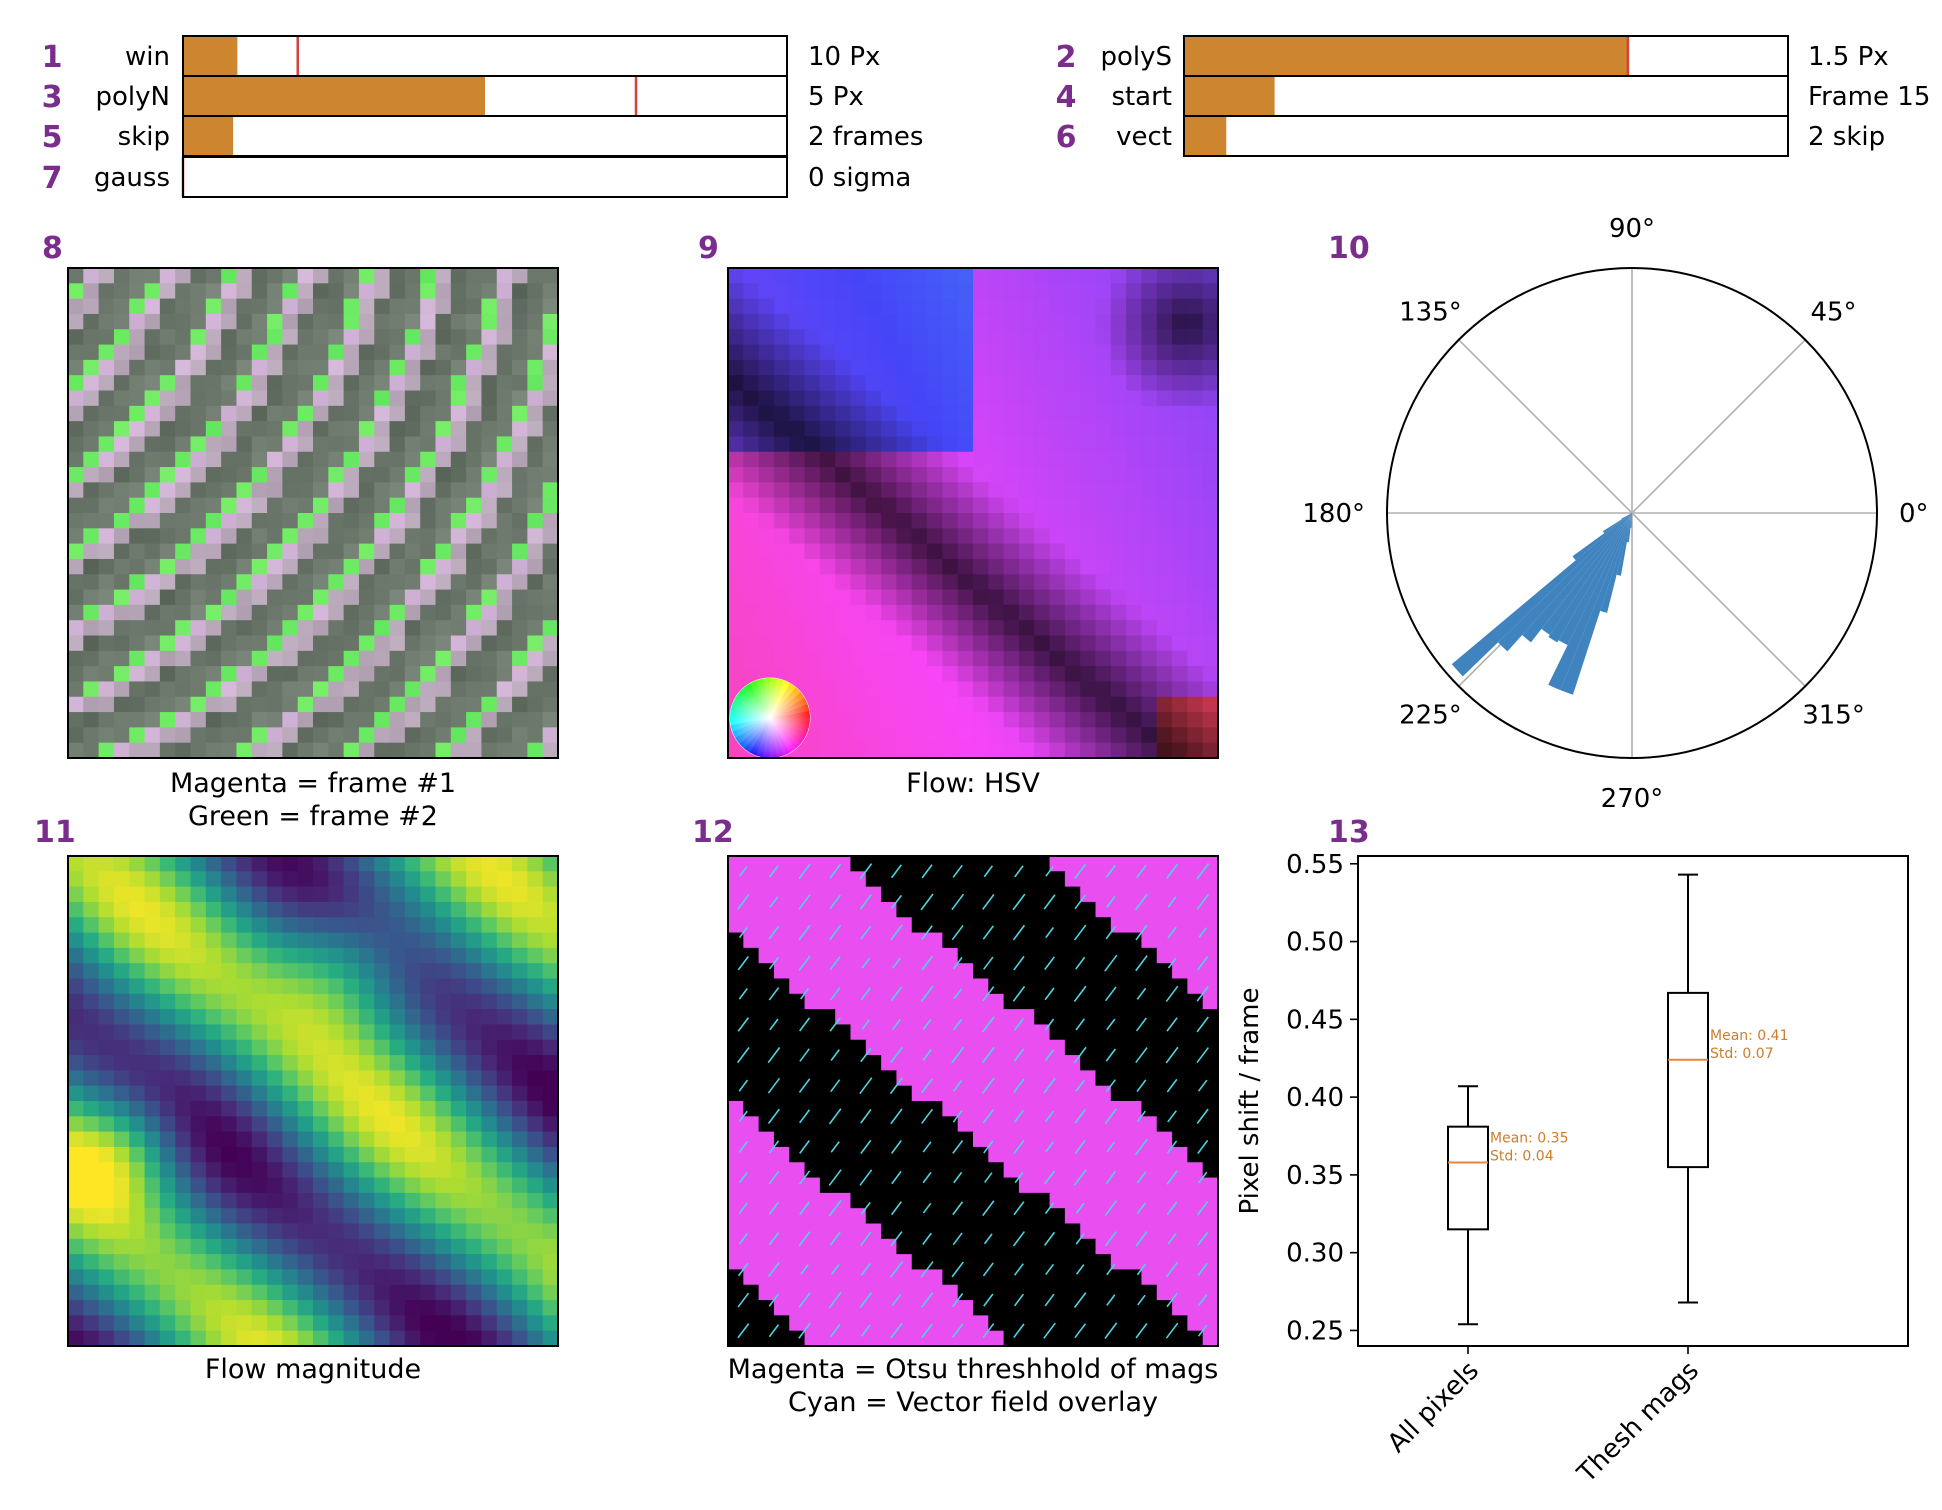  Describe the element at coordinates (1846, 137) in the screenshot. I see `slider-value: 2 skip` at that location.